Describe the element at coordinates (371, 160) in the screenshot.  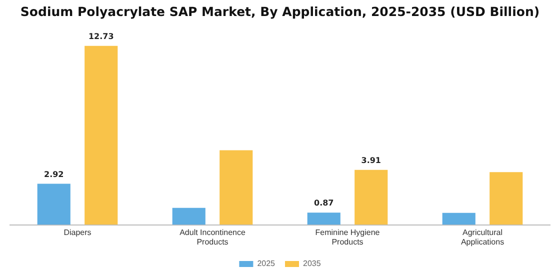
I see `data-label: 3.91` at that location.